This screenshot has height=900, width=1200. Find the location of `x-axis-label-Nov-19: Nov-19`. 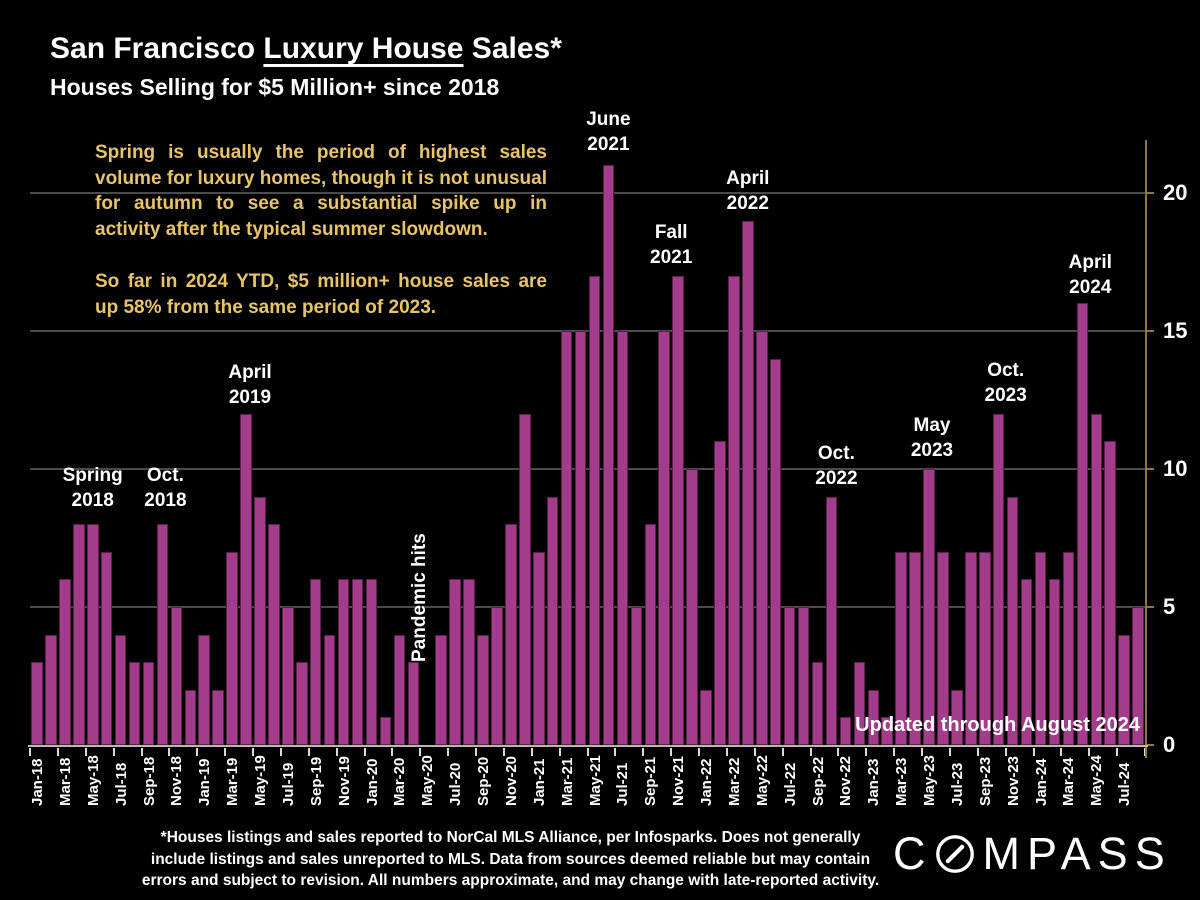

x-axis-label-Nov-19: Nov-19 is located at coordinates (344, 780).